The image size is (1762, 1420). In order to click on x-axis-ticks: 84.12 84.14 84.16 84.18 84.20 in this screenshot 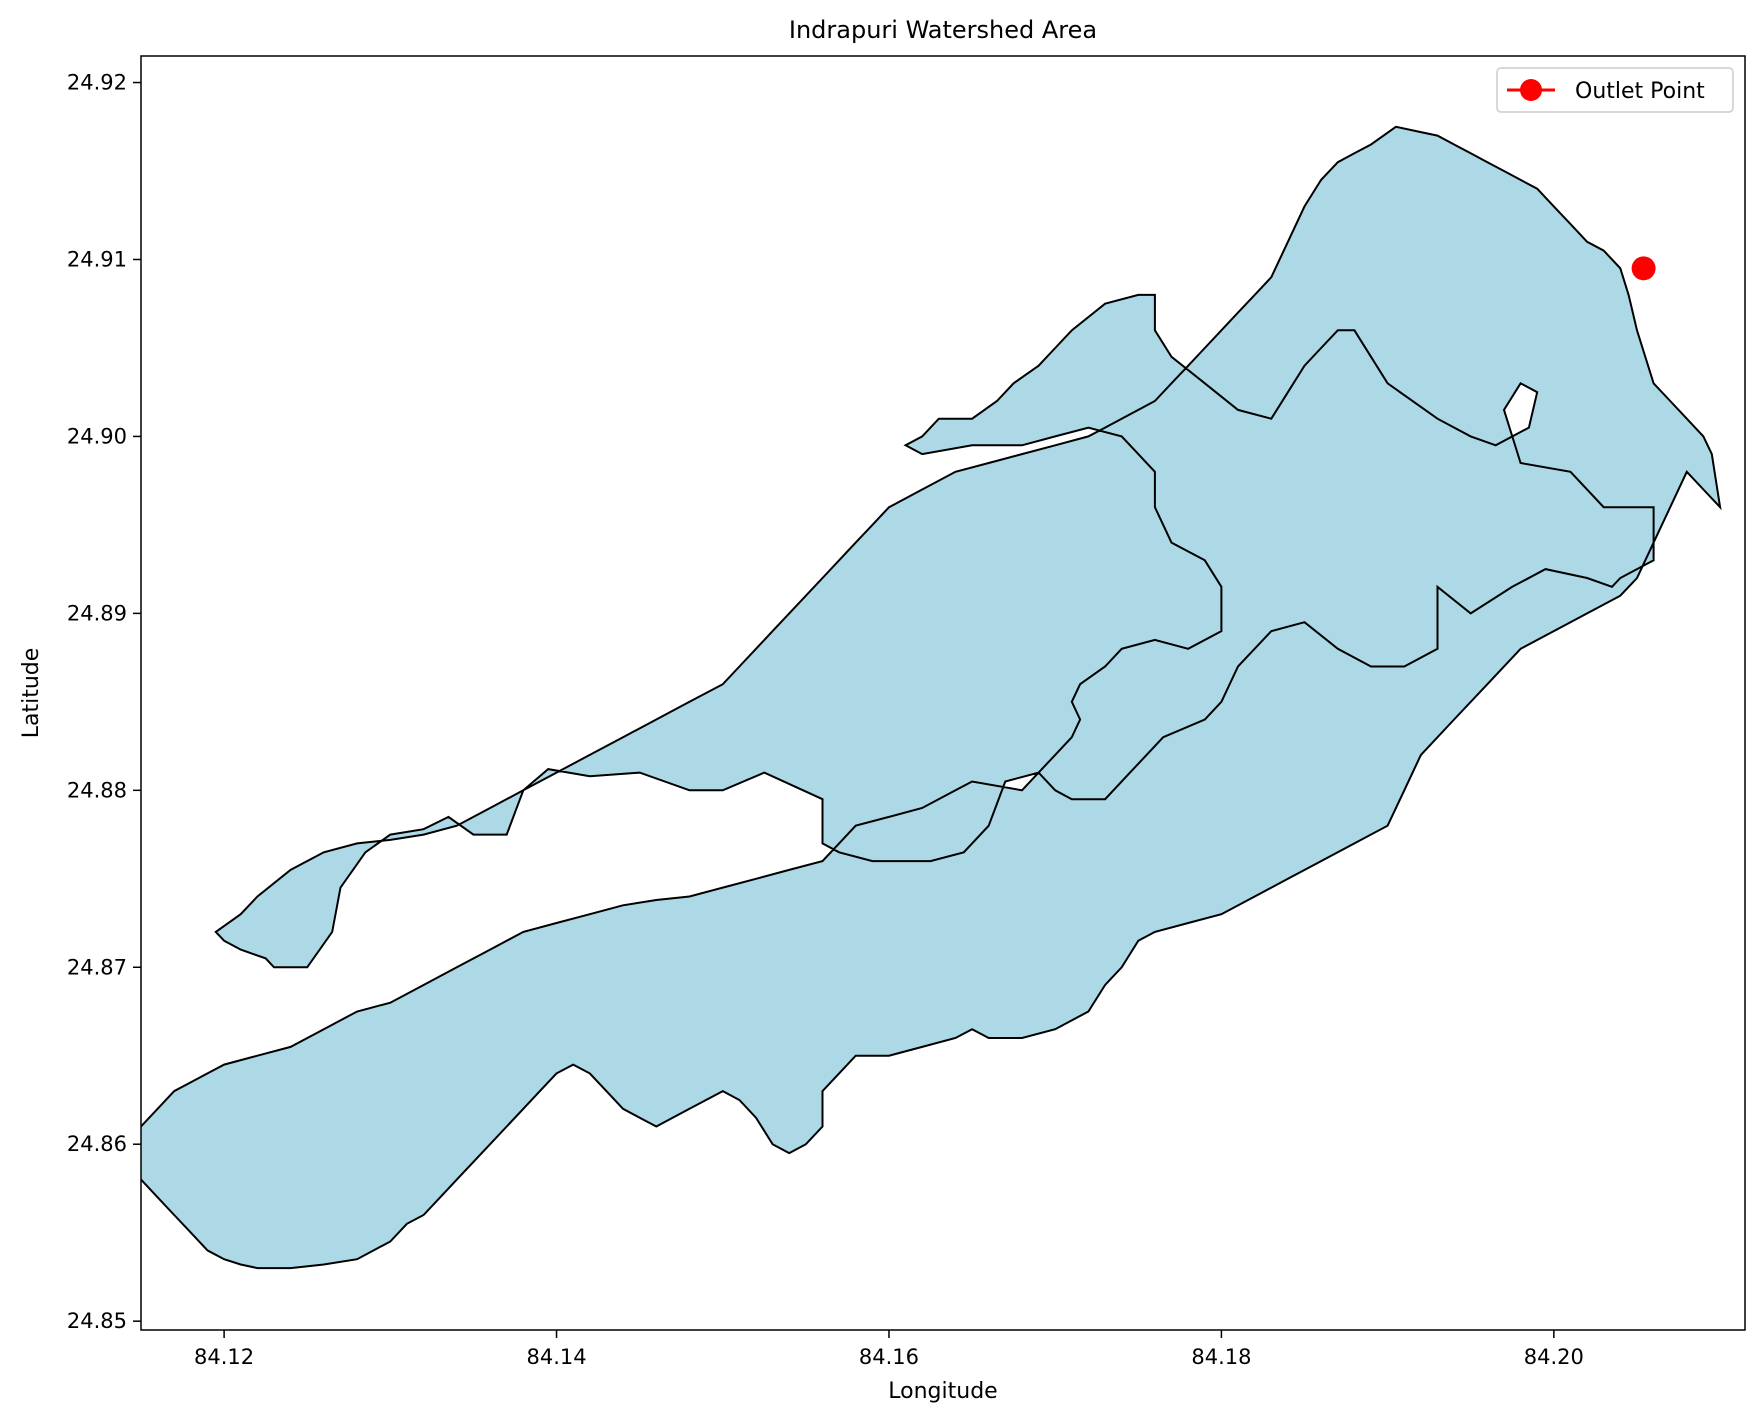, I will do `click(889, 1349)`.